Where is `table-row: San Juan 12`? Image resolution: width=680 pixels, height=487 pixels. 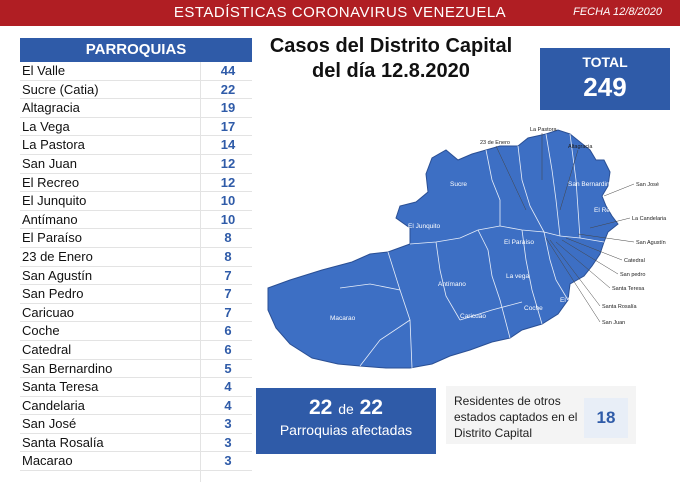
table-row: San Juan 12 is located at coordinates (136, 164).